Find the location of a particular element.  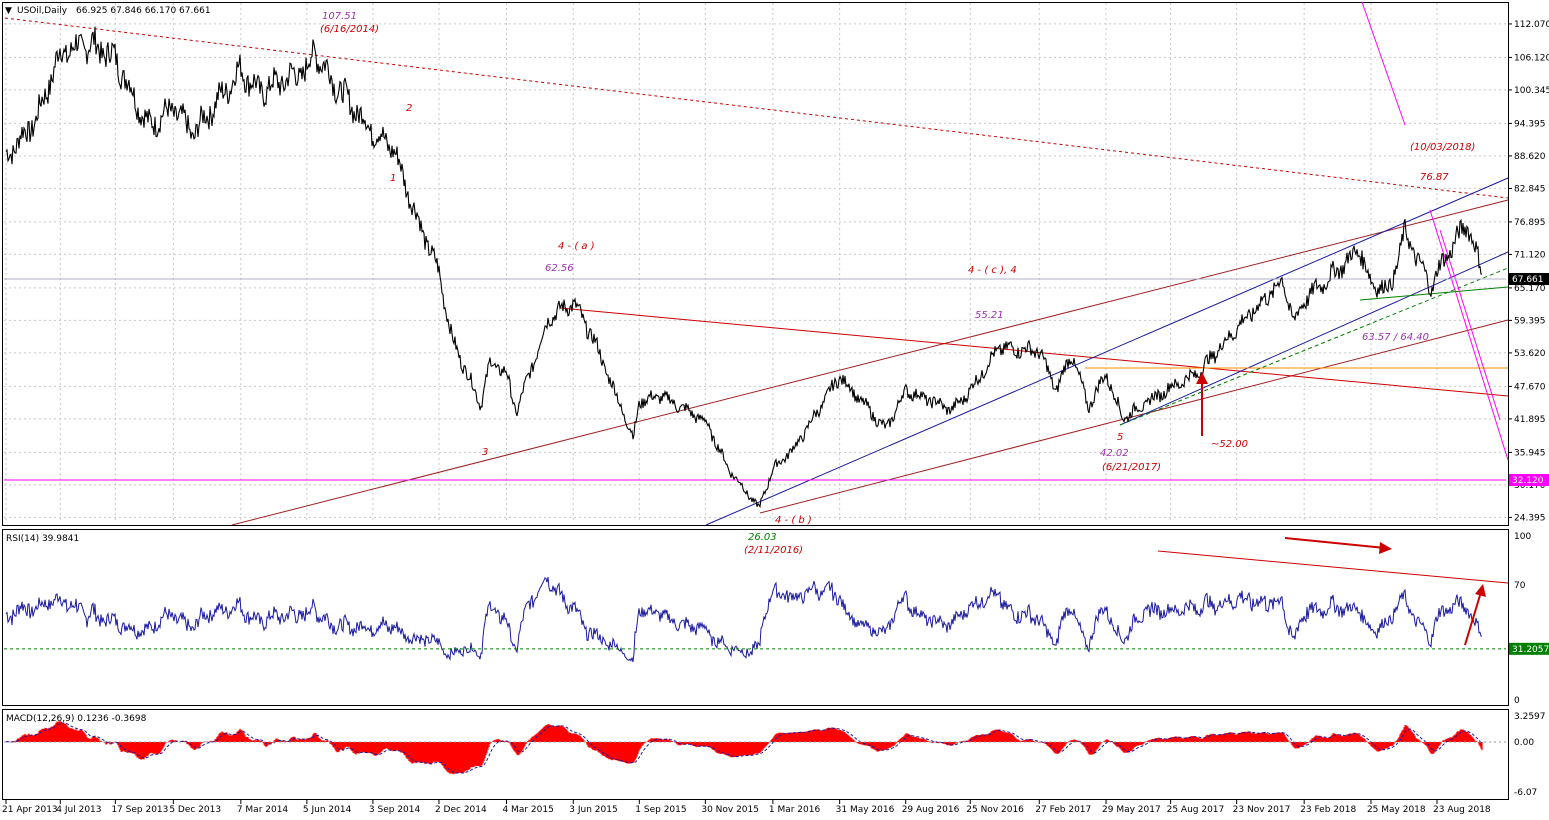

support-price-label: 32.120 is located at coordinates (1528, 481).